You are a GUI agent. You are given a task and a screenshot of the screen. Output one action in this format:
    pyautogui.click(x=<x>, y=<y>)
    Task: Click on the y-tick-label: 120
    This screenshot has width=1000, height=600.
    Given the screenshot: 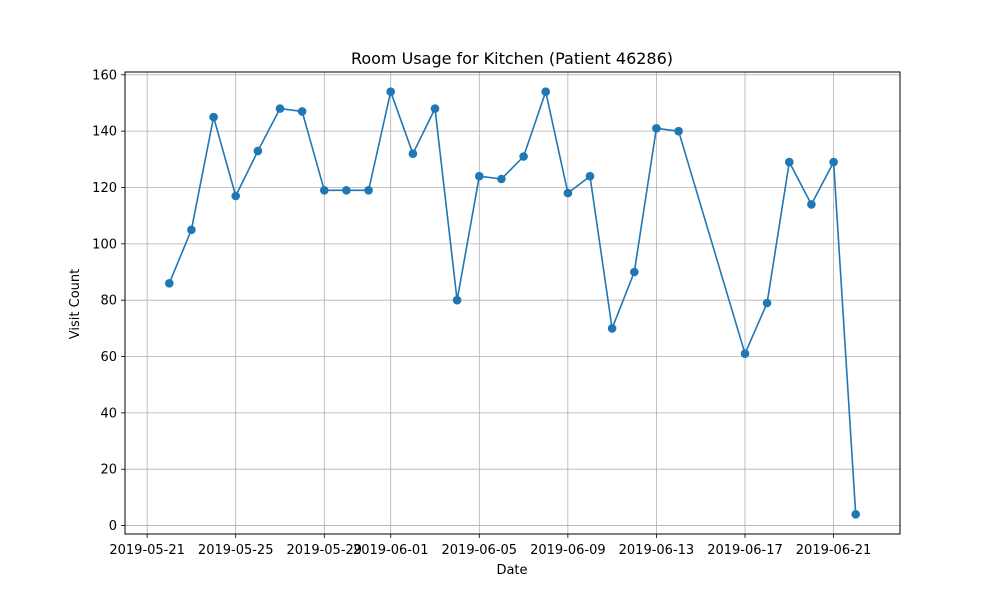 What is the action you would take?
    pyautogui.click(x=104, y=188)
    